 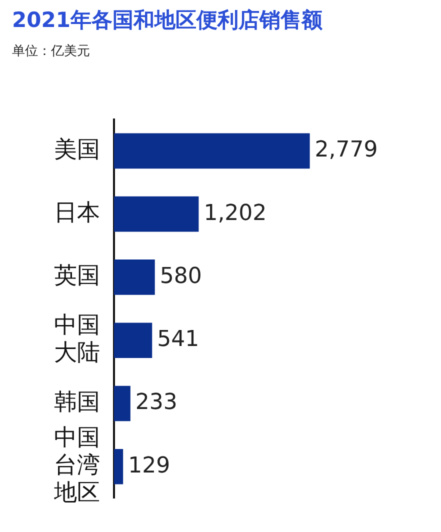 I want to click on data-label: 2,779, so click(x=346, y=150).